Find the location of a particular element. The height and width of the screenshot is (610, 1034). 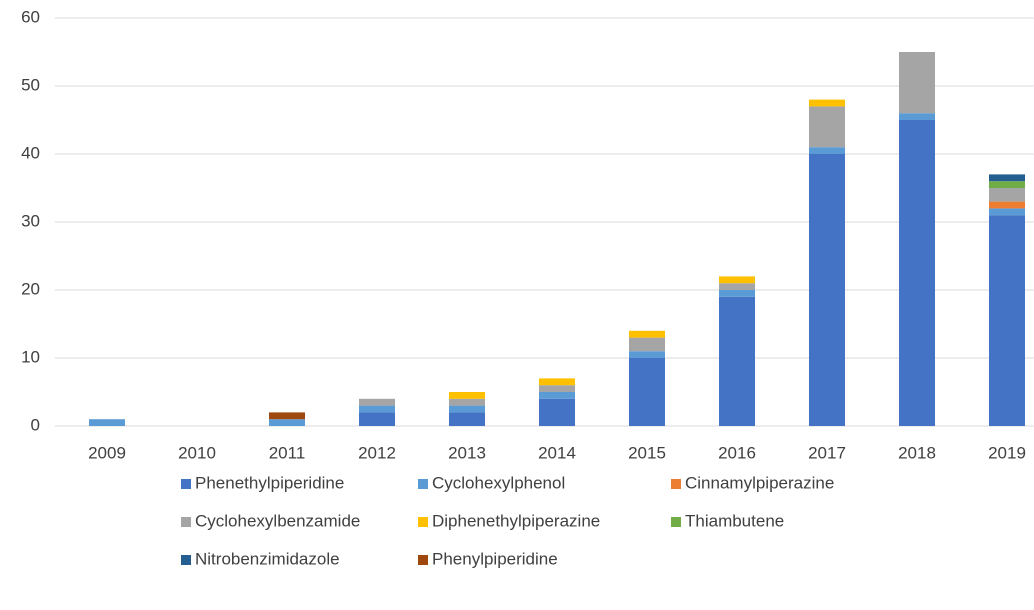

x-tick-label: 2012 is located at coordinates (377, 452).